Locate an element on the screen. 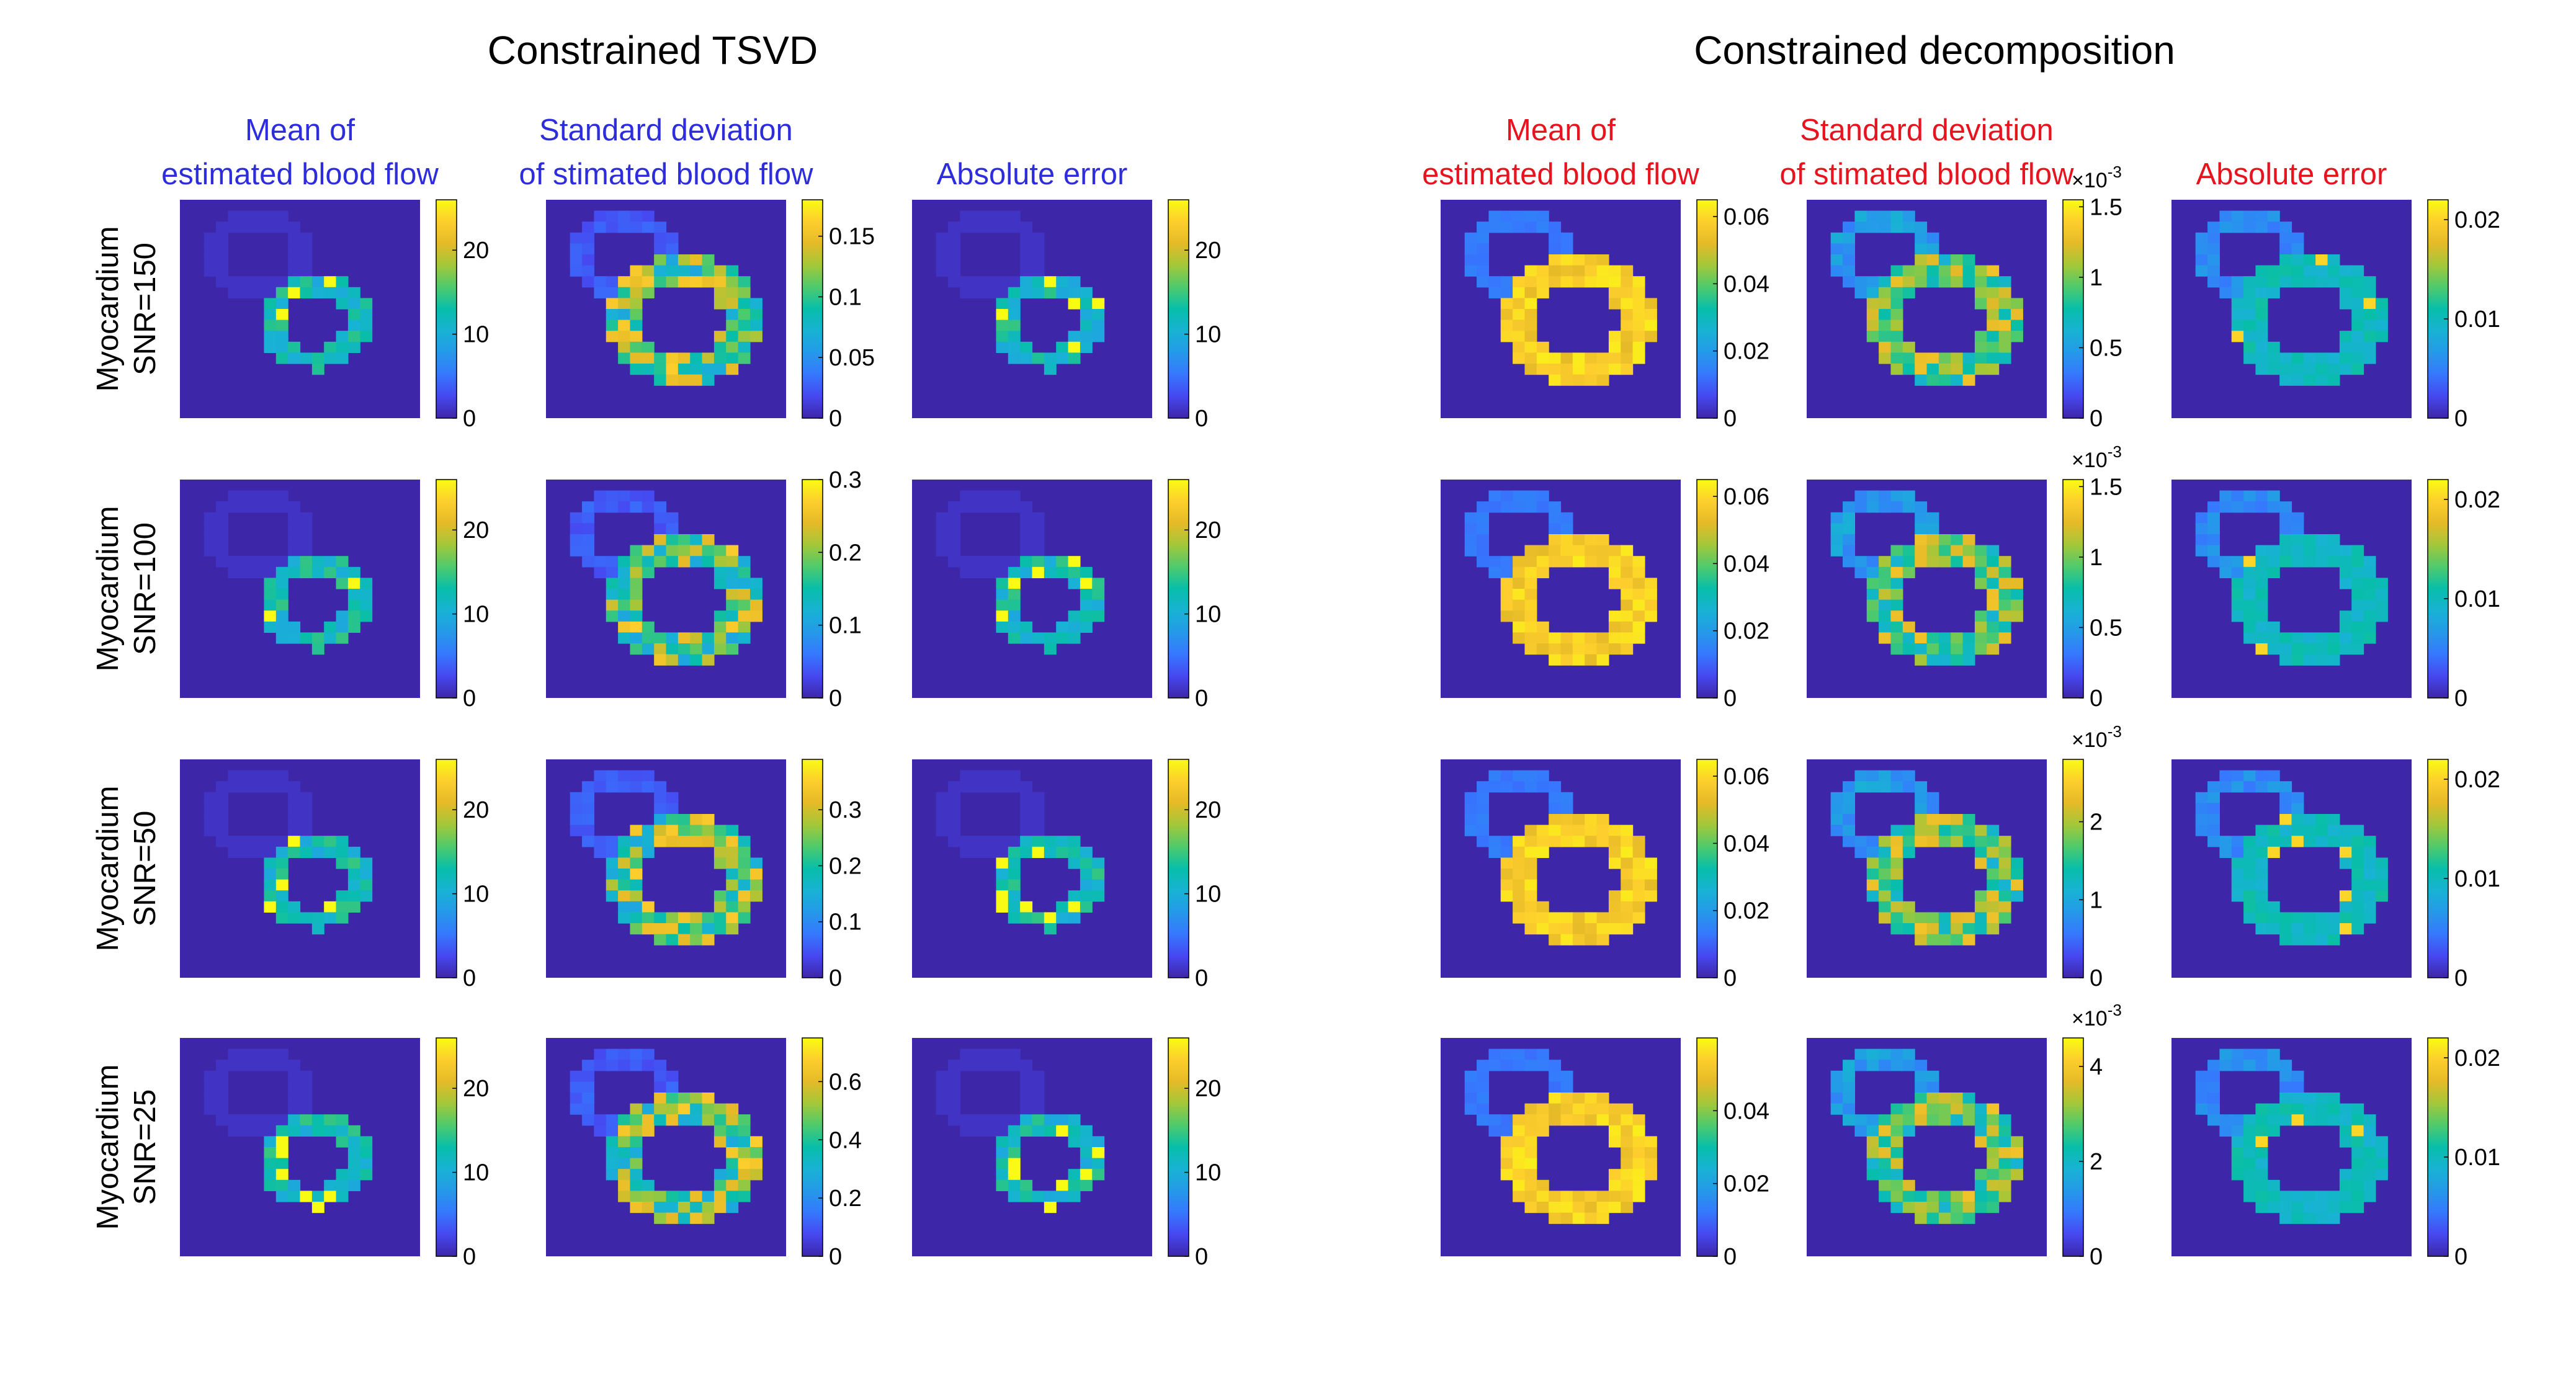  colorbar-tick-label: 2 is located at coordinates (2096, 1162).